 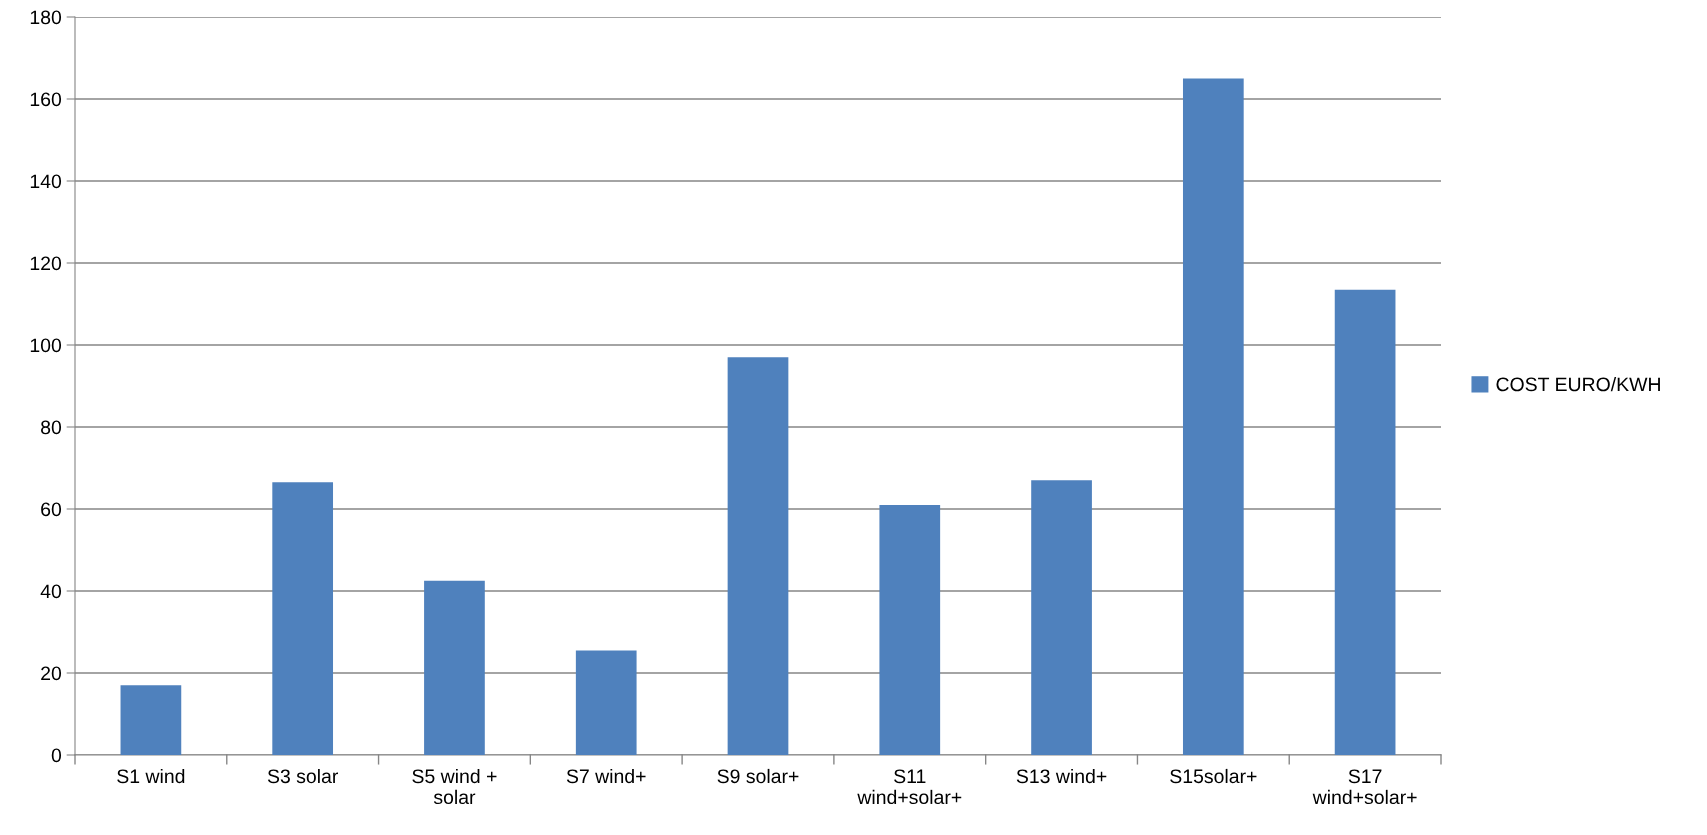 I want to click on y-tick-label: 0, so click(x=56, y=755).